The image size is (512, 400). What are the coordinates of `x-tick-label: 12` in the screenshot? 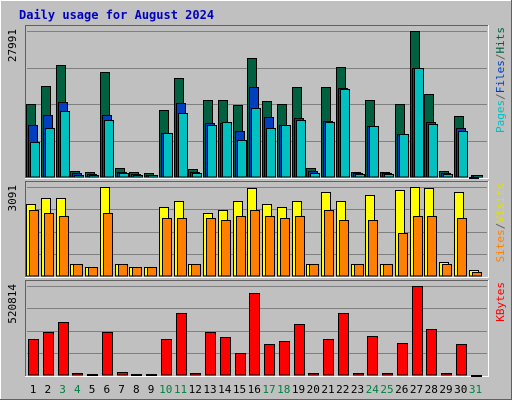 It's located at (195, 389).